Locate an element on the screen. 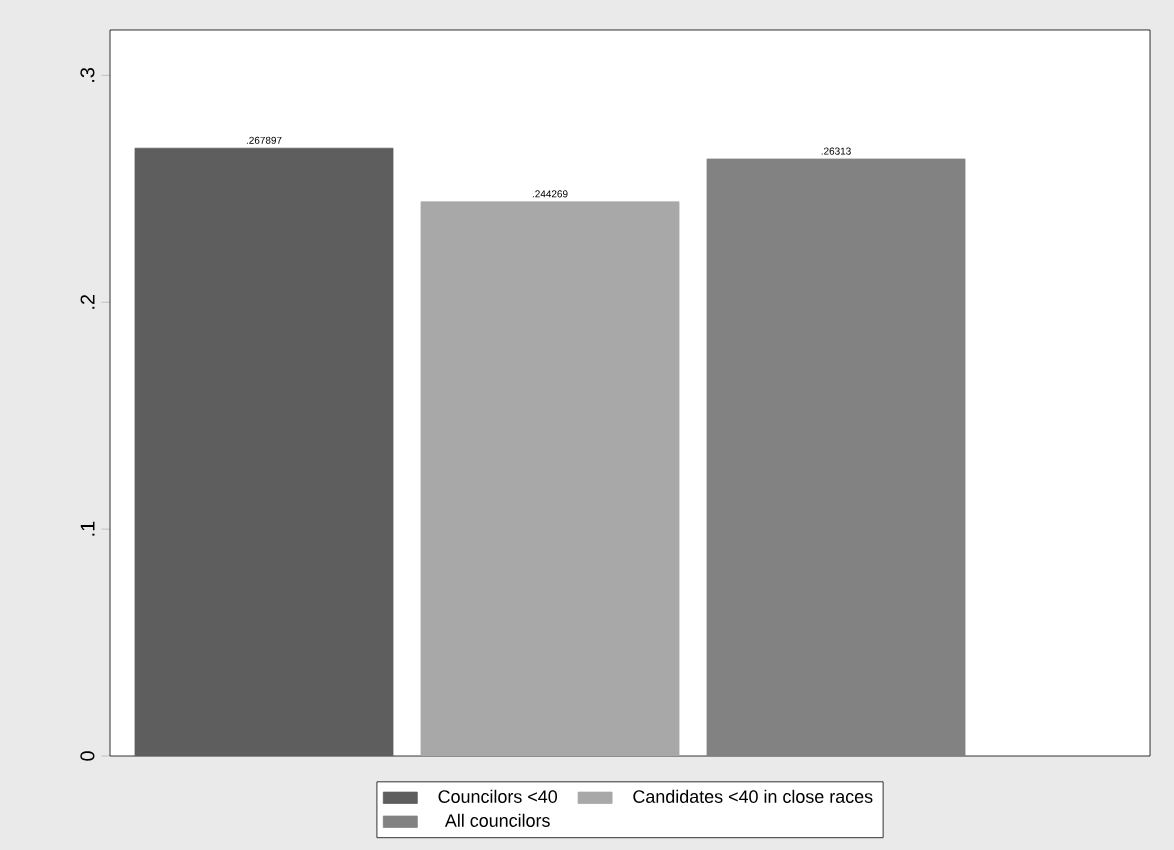 This screenshot has width=1174, height=850. y-tick-label: 0 is located at coordinates (87, 756).